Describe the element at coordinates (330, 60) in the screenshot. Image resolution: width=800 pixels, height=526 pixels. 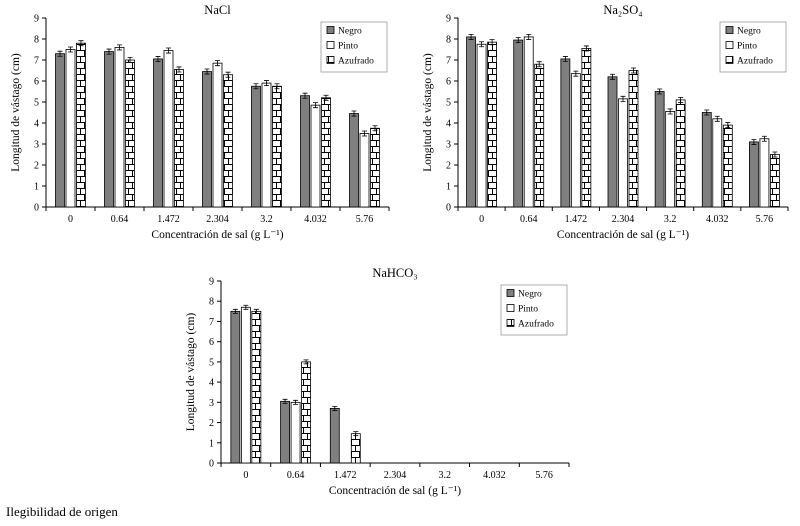
I see `legend-swatch-azufrado` at that location.